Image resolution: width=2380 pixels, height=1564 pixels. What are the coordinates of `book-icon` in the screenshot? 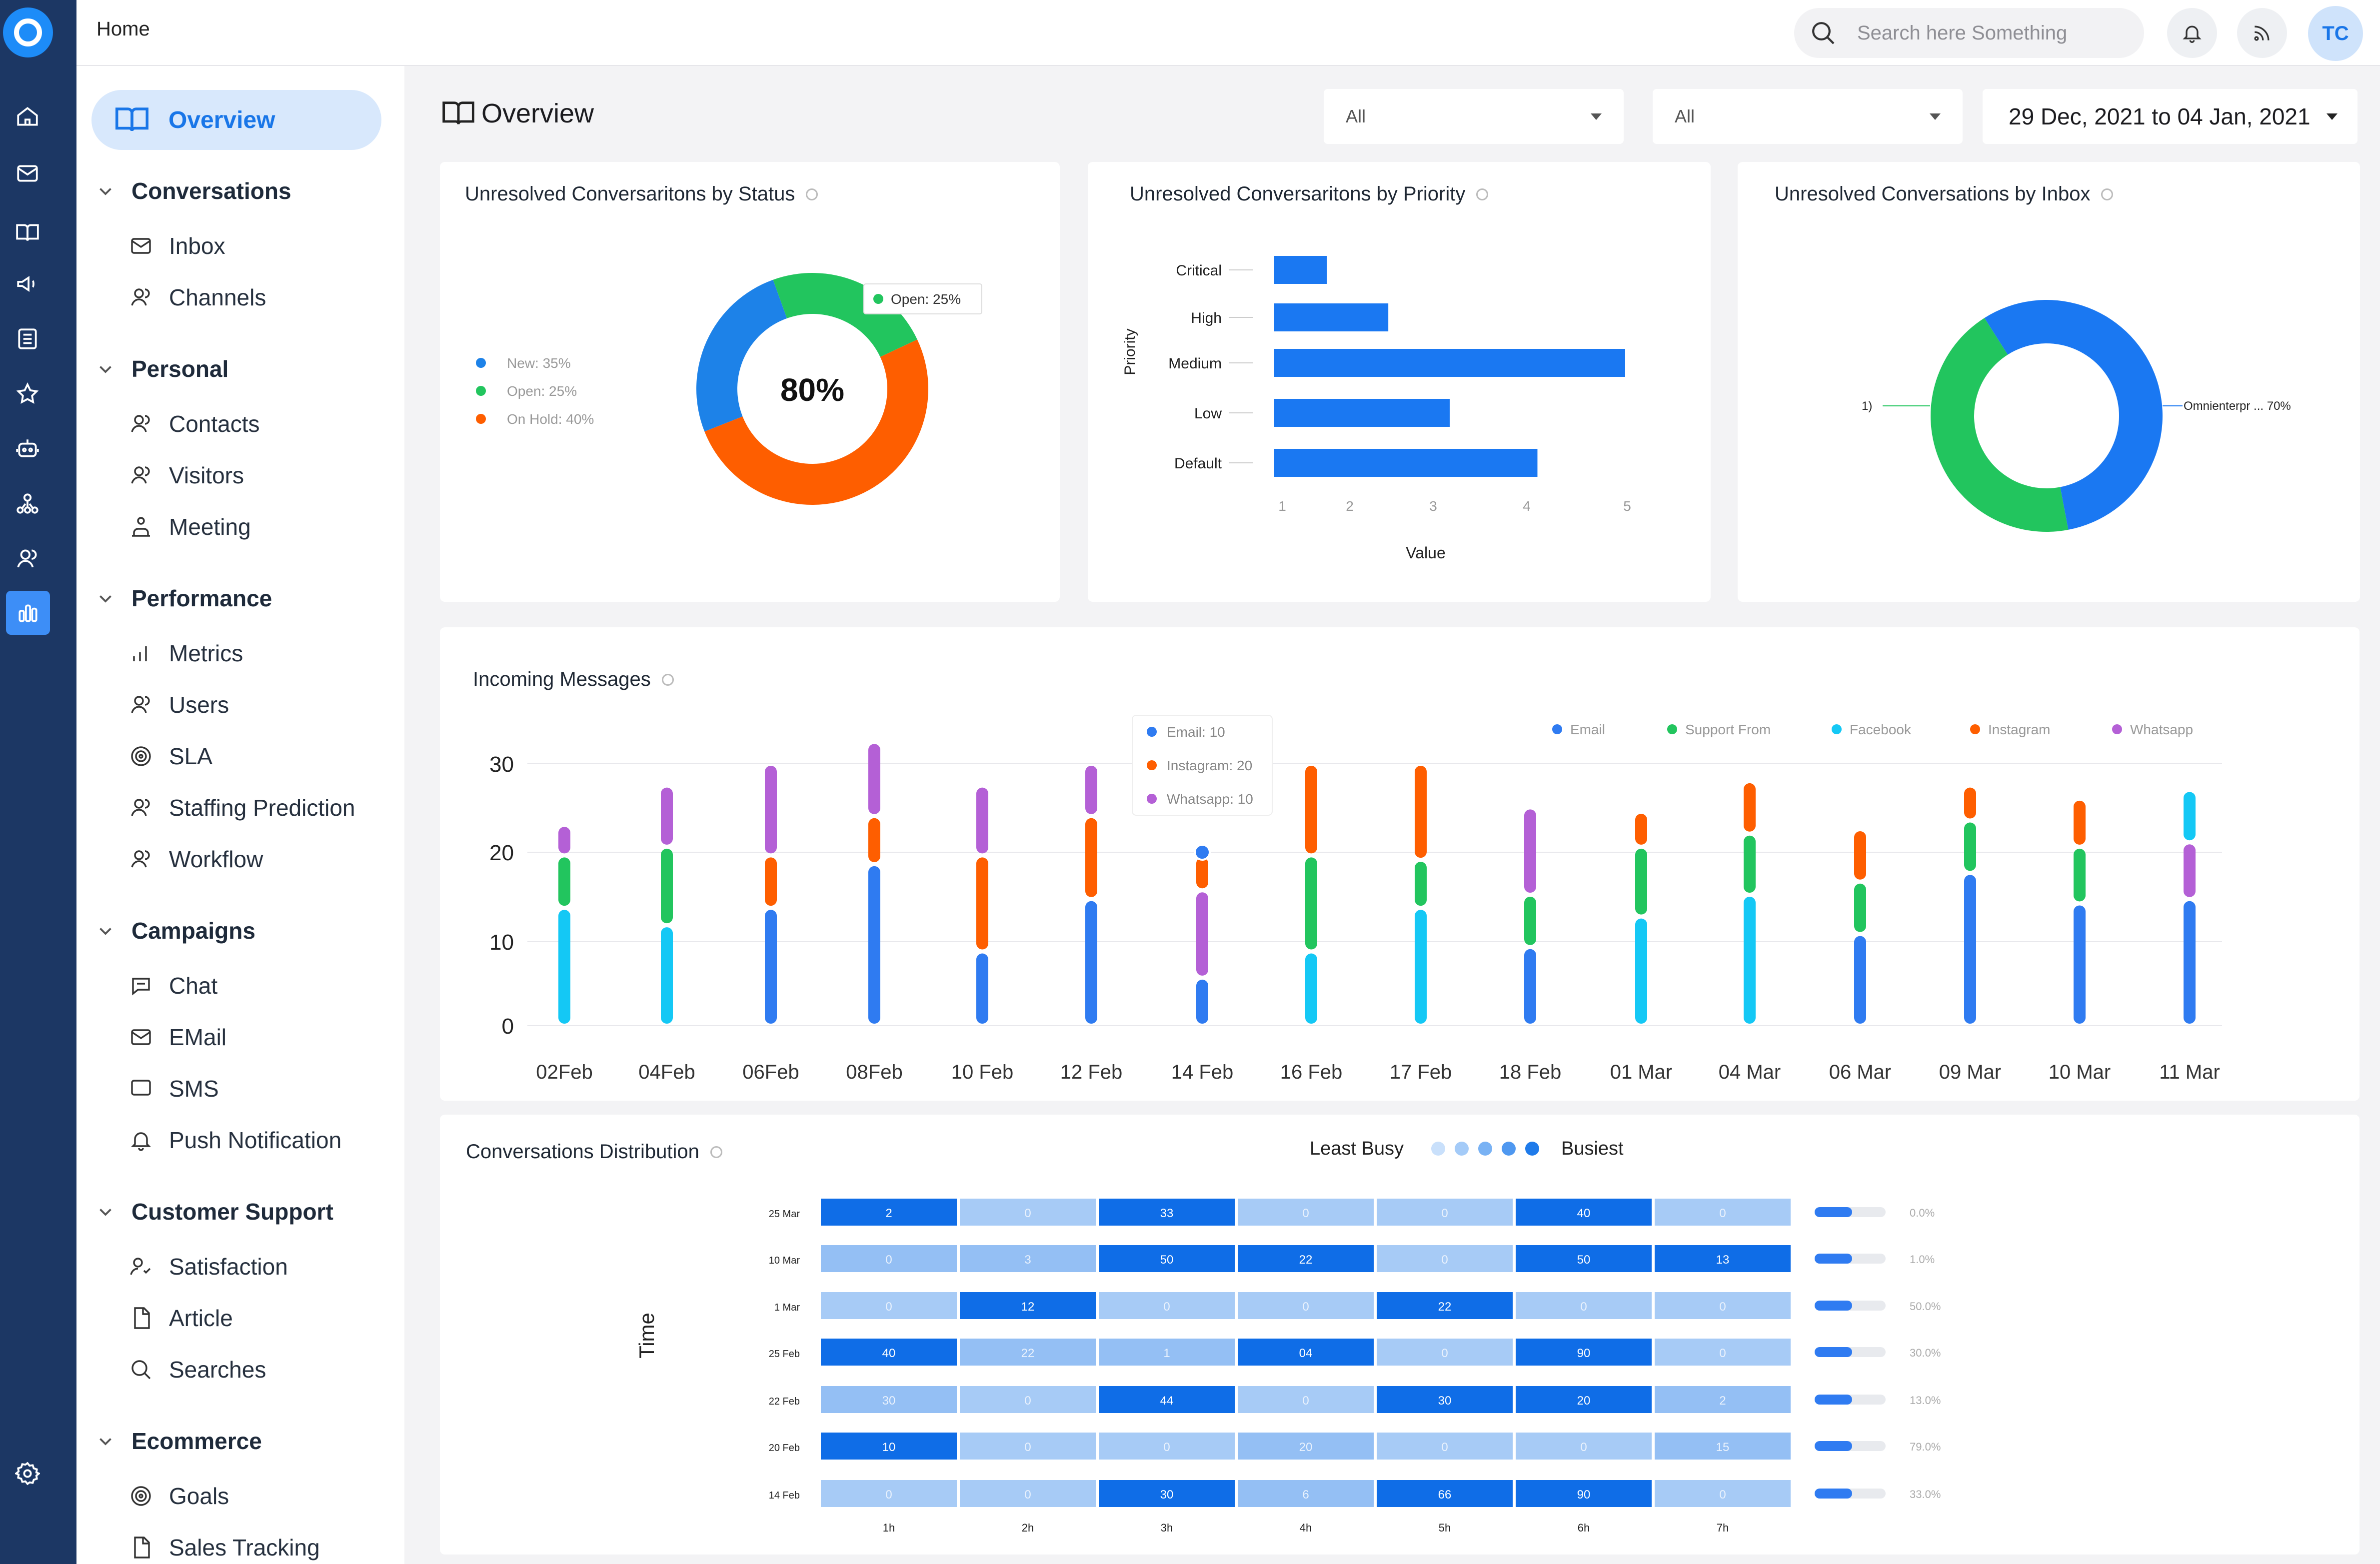 It's located at (27, 232).